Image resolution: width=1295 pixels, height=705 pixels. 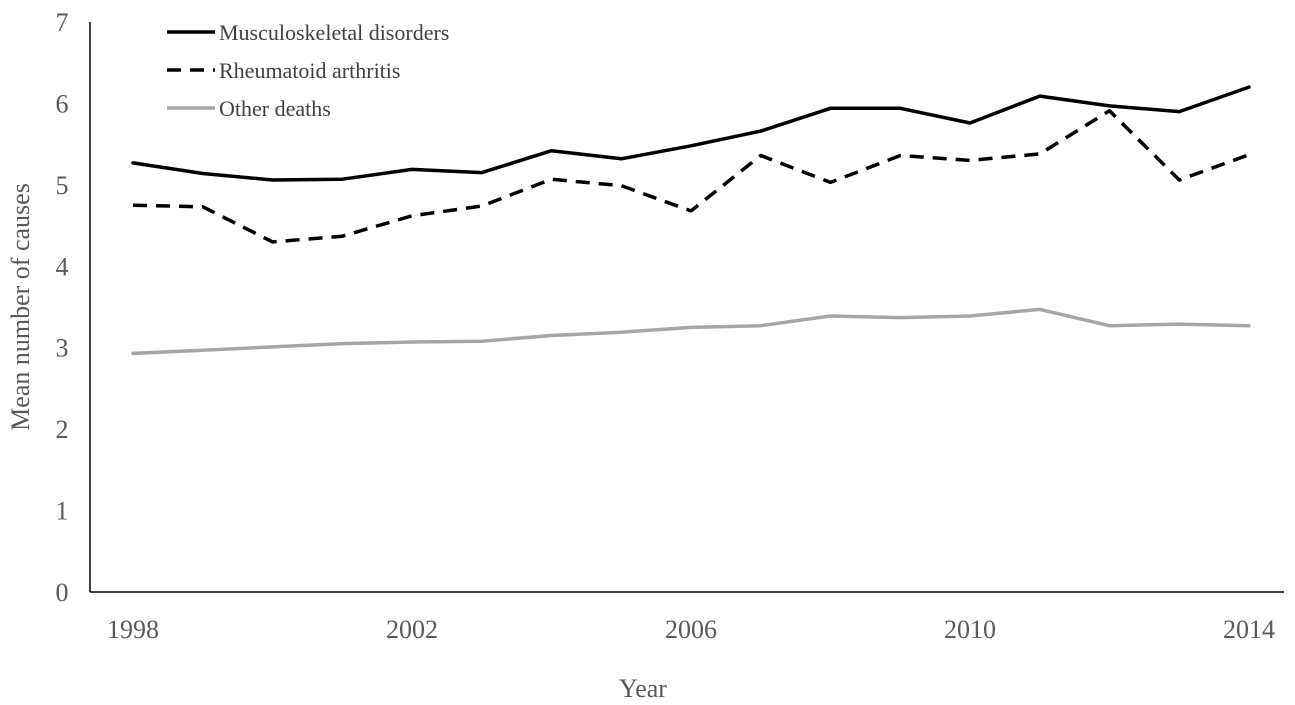 What do you see at coordinates (133, 629) in the screenshot?
I see `x-tick-label: 1998` at bounding box center [133, 629].